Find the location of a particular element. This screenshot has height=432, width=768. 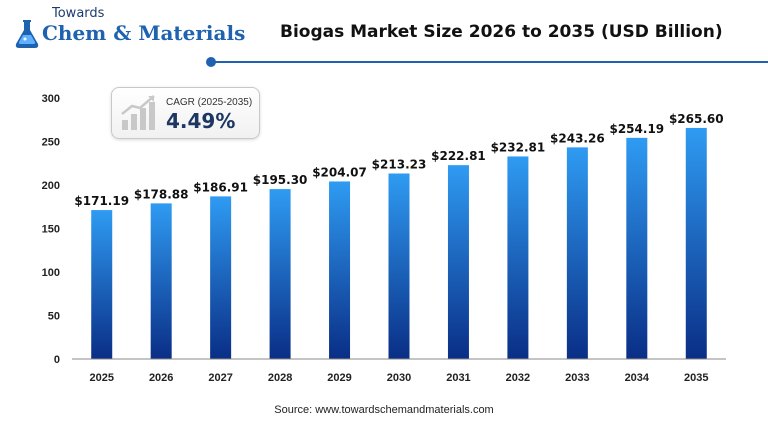

data-label-2031: $222.81 is located at coordinates (458, 156).